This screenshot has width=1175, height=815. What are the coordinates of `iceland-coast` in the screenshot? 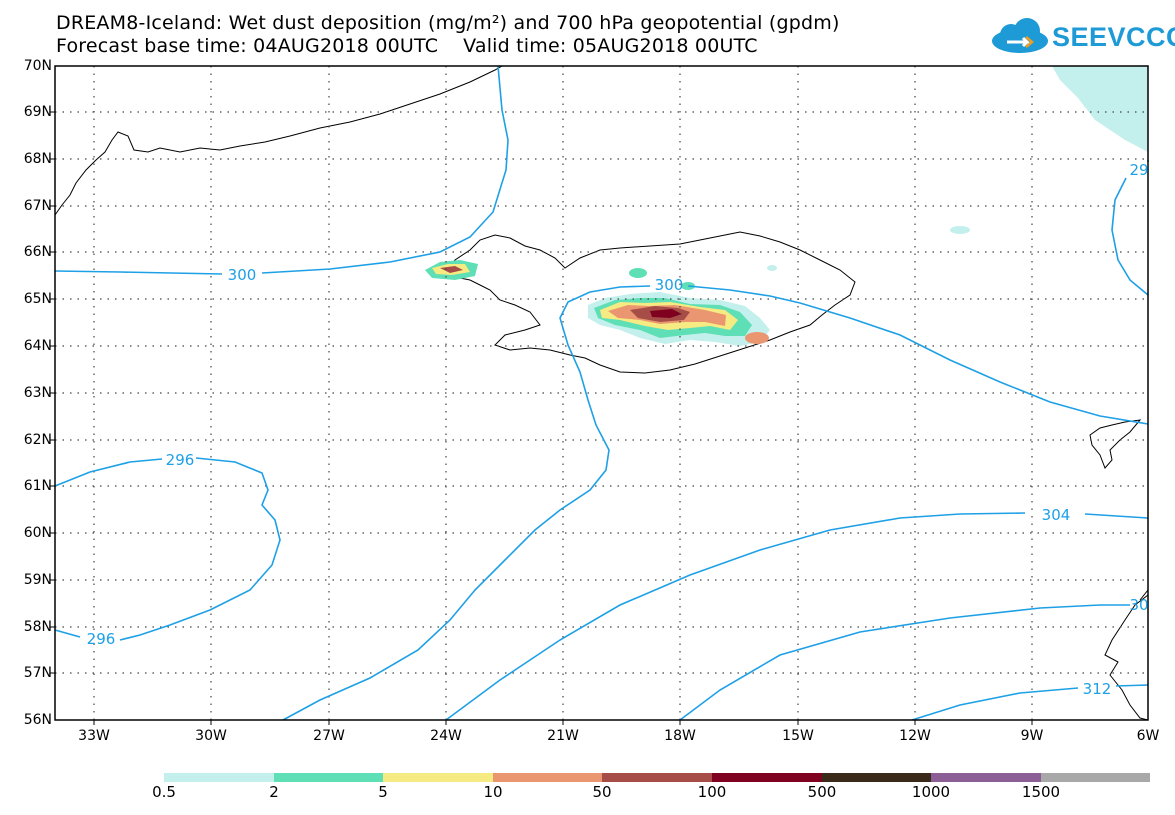 It's located at (650, 302).